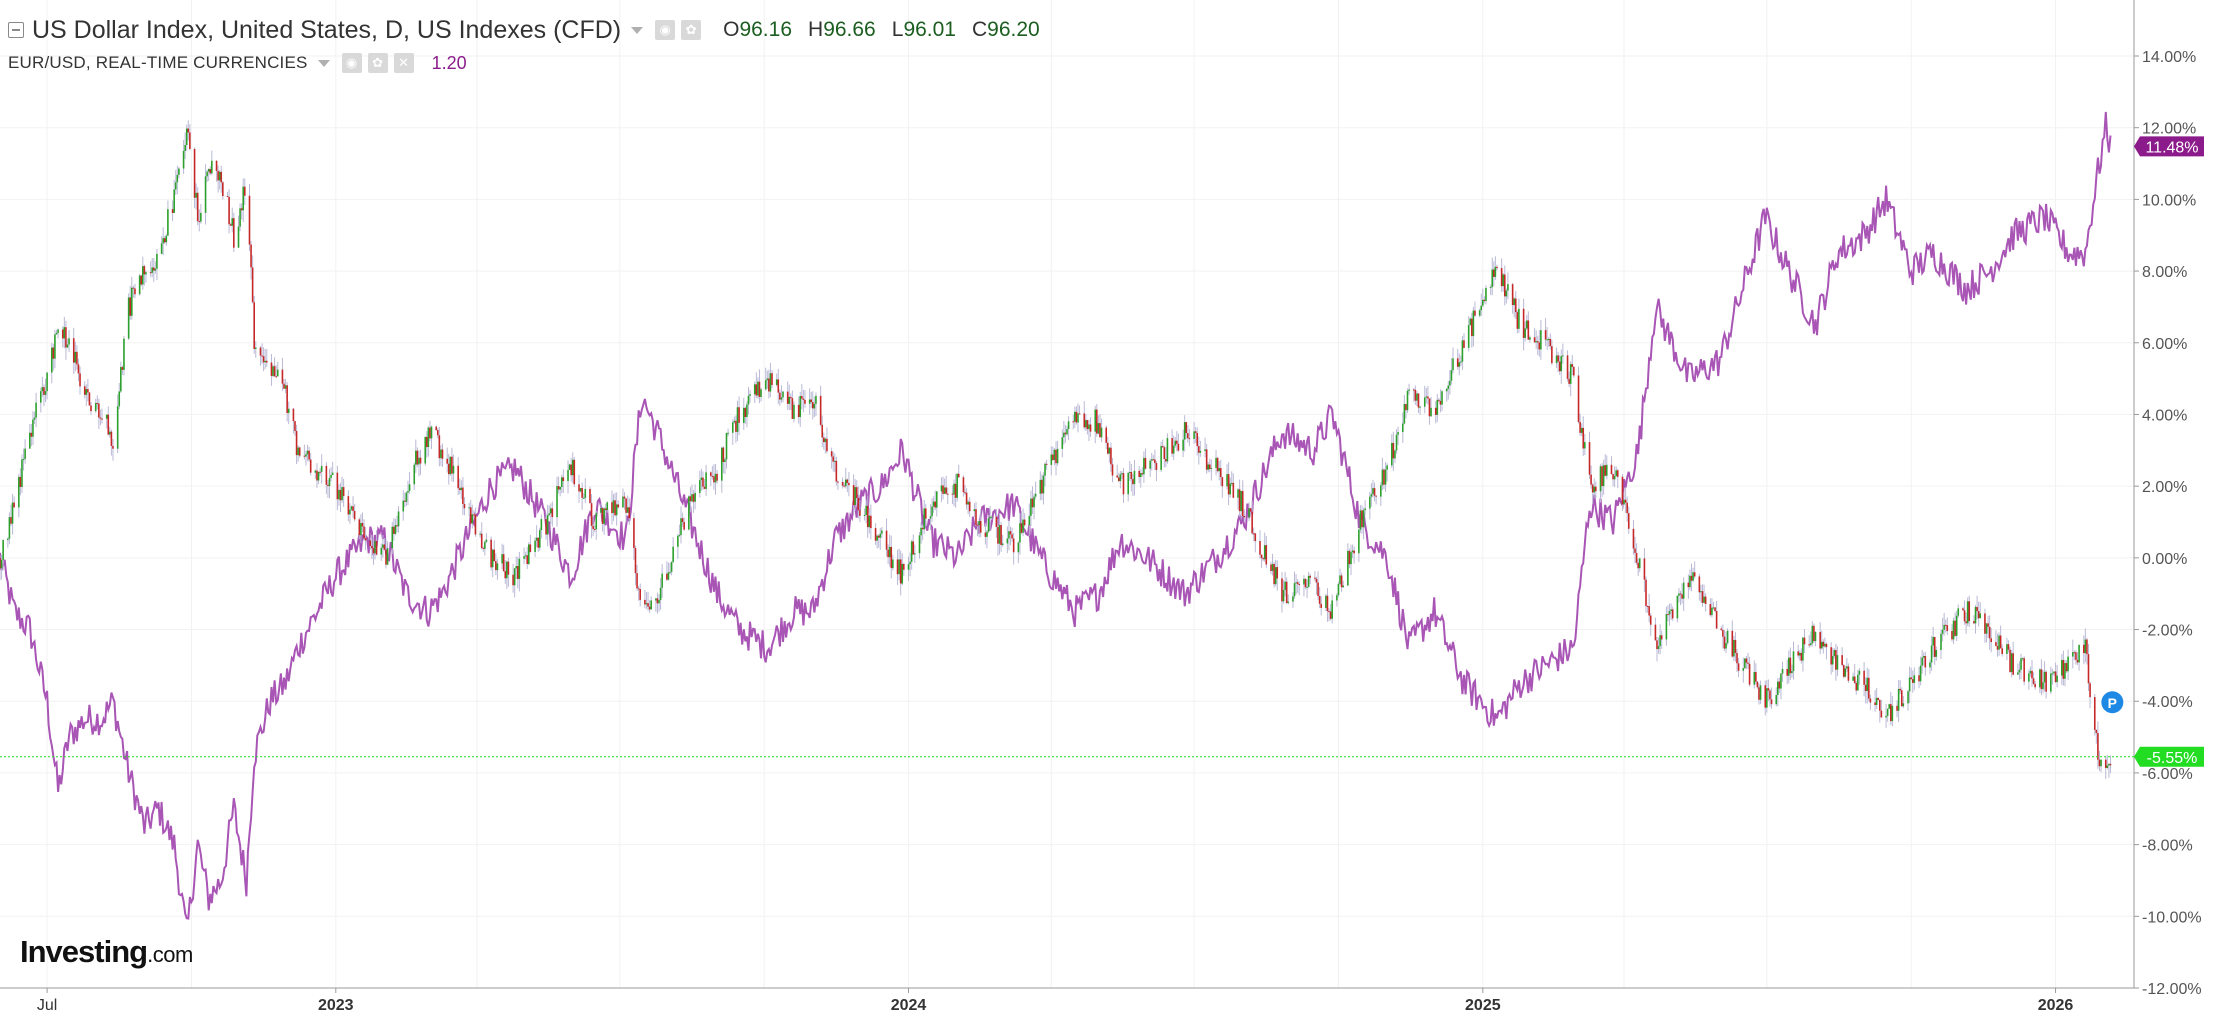  What do you see at coordinates (16, 30) in the screenshot?
I see `collapse-icon` at bounding box center [16, 30].